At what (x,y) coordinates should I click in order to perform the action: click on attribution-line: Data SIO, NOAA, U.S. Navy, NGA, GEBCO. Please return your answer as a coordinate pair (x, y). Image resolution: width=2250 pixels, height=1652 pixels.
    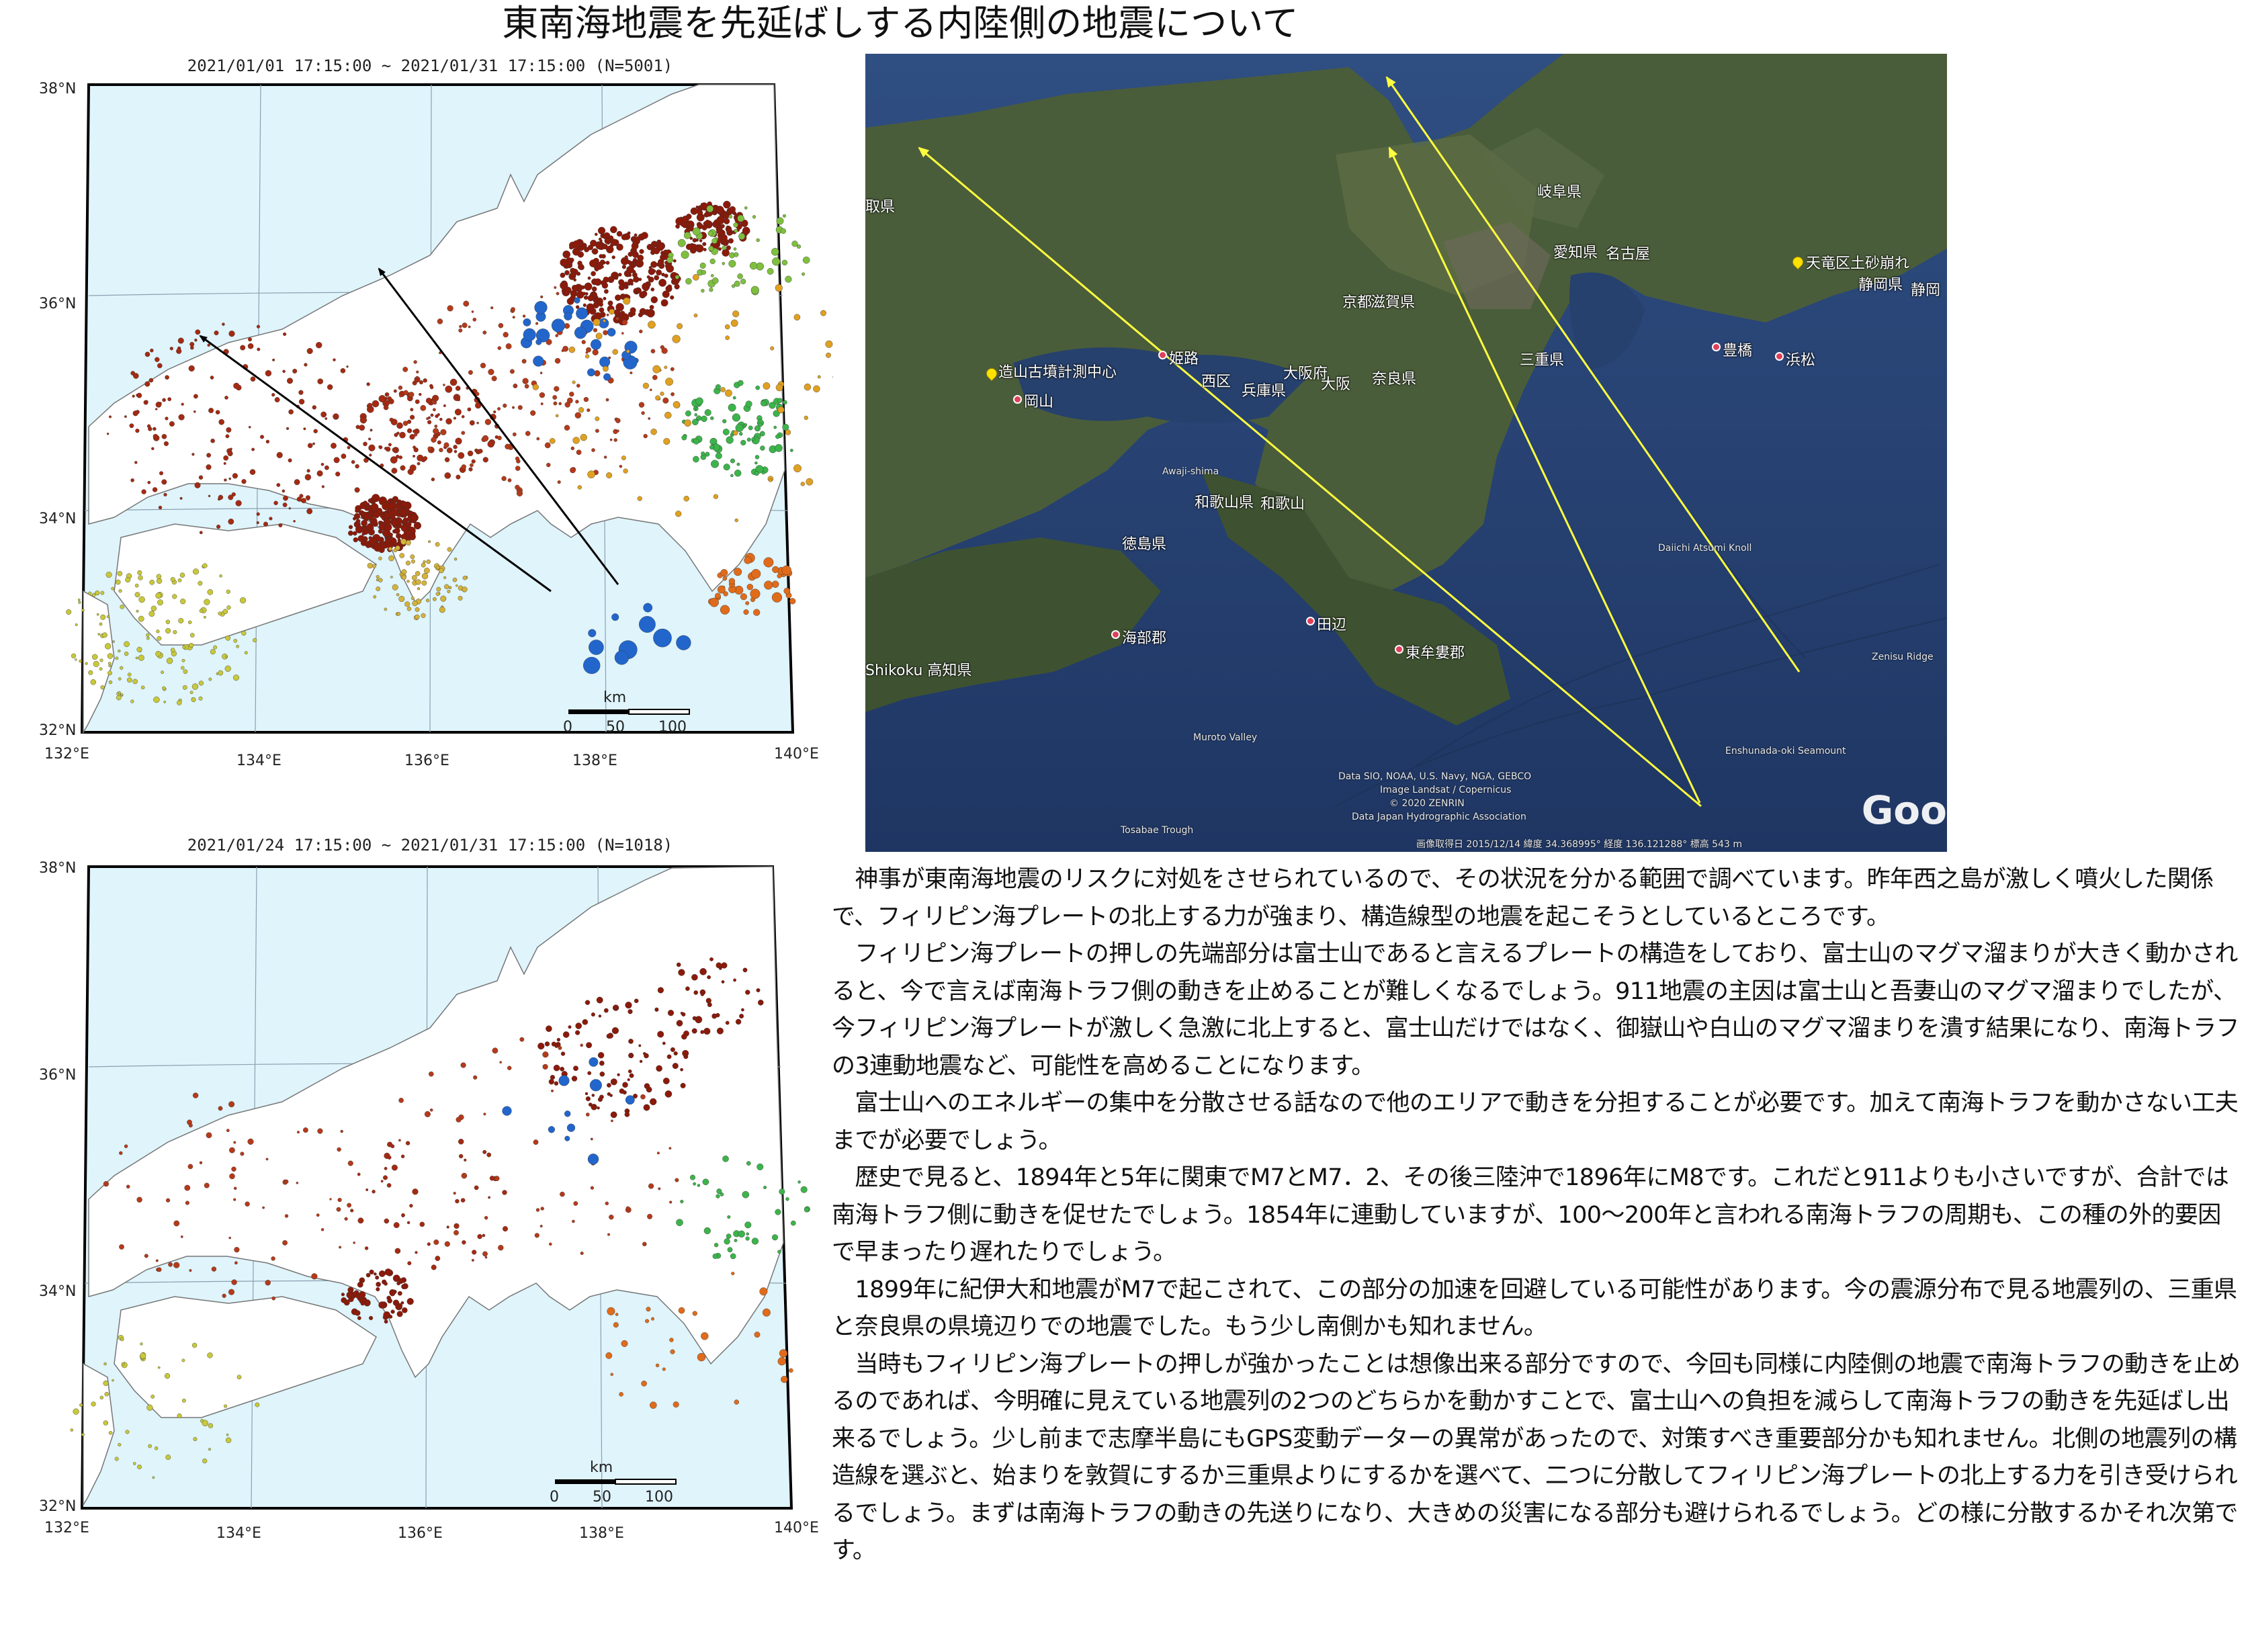
    Looking at the image, I should click on (1435, 776).